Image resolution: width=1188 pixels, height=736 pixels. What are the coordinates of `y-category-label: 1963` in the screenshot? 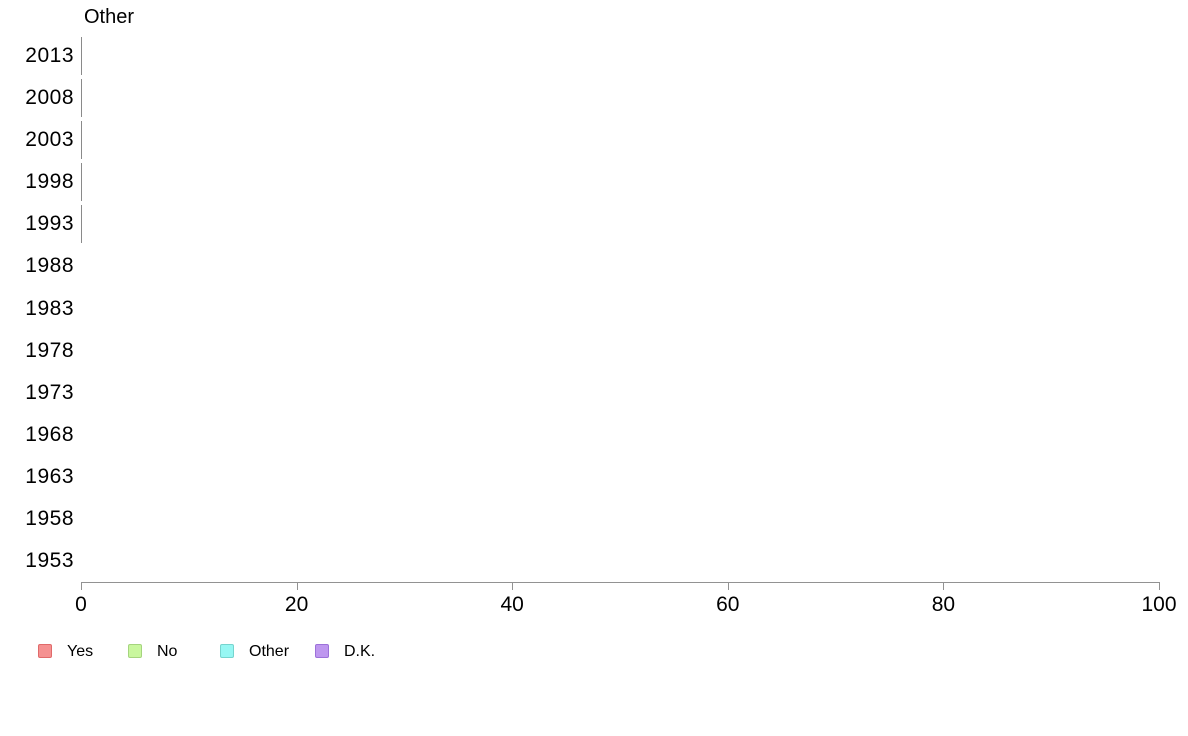 It's located at (49, 476).